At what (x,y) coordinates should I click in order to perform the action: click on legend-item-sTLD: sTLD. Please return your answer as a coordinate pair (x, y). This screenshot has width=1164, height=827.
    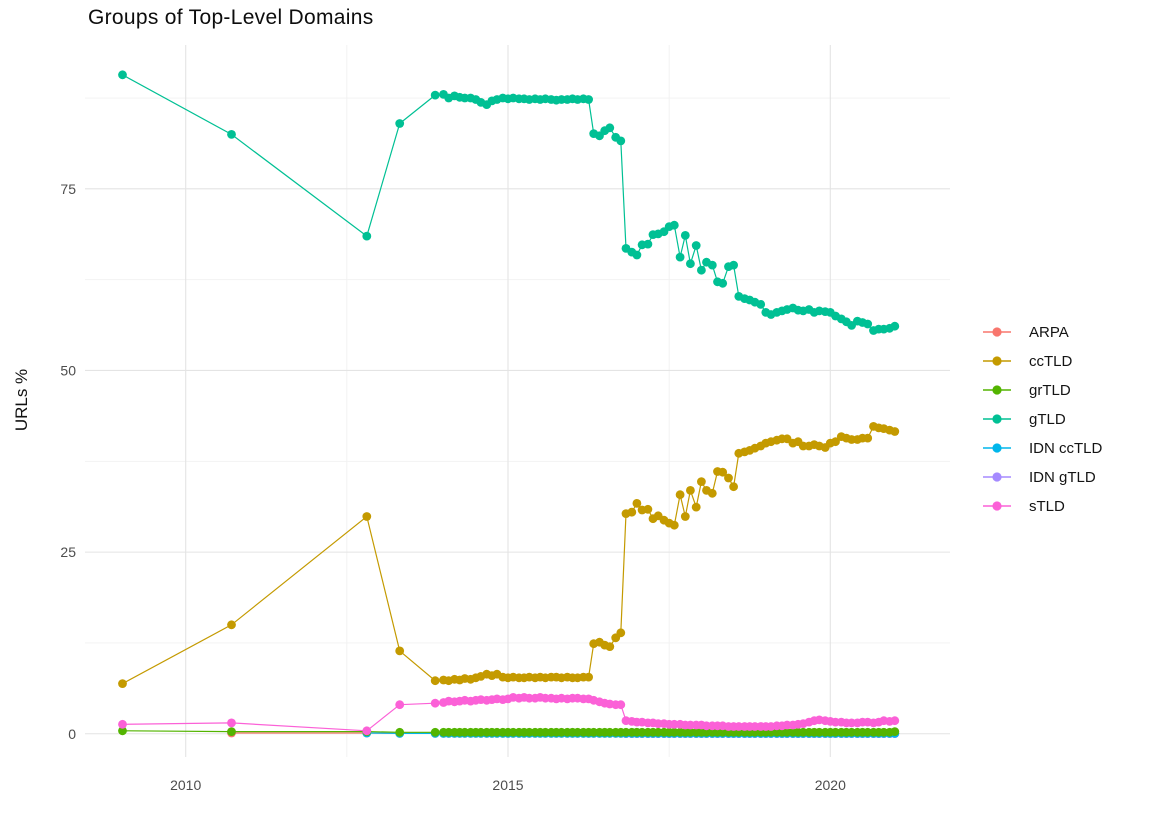
    Looking at the image, I should click on (1042, 506).